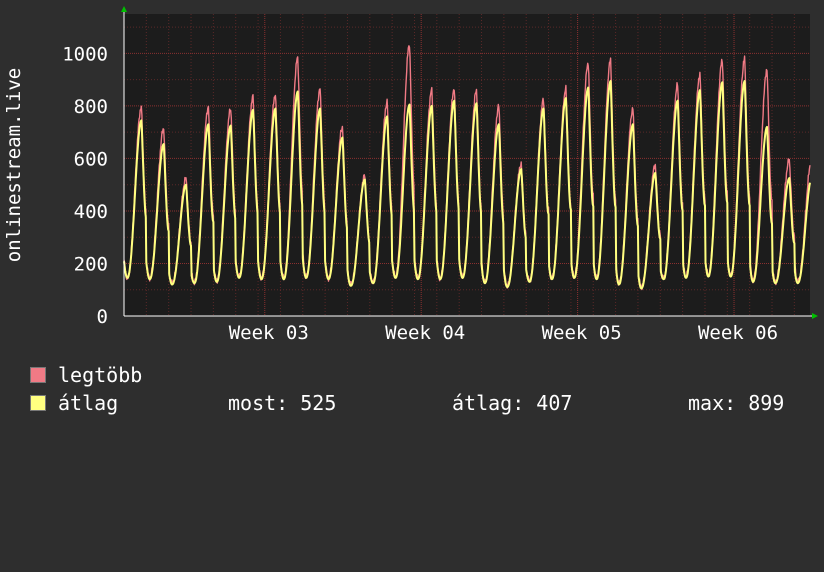  What do you see at coordinates (512, 403) in the screenshot?
I see `stat-average: átlag: 407` at bounding box center [512, 403].